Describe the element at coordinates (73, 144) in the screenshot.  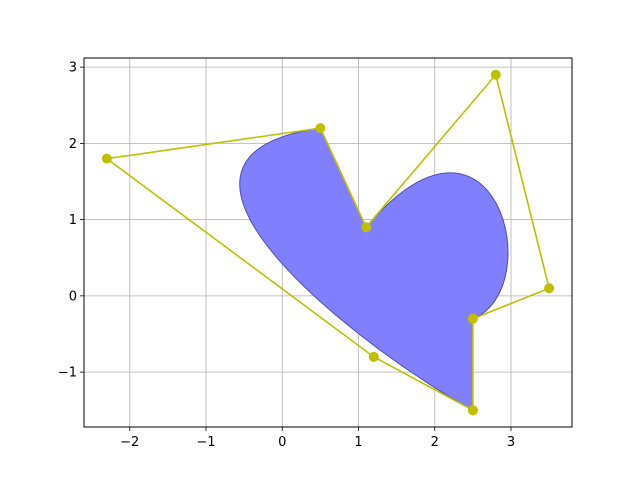
I see `y-tick-label-3: 2` at that location.